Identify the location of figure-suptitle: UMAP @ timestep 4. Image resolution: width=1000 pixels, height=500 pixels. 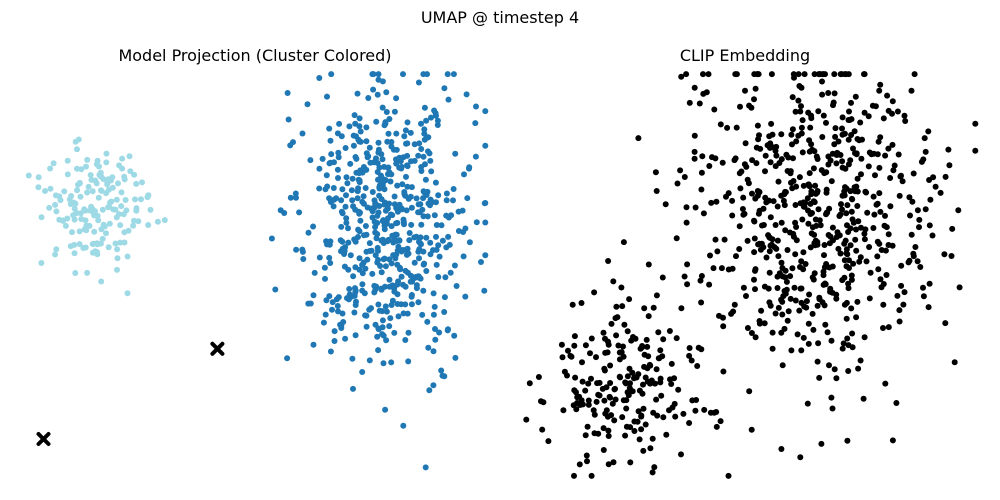
(500, 17).